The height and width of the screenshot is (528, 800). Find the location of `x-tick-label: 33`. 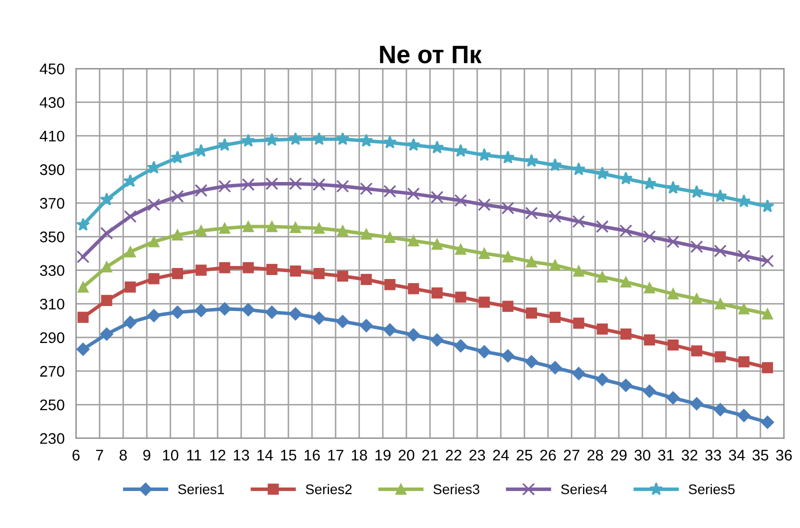

x-tick-label: 33 is located at coordinates (713, 455).